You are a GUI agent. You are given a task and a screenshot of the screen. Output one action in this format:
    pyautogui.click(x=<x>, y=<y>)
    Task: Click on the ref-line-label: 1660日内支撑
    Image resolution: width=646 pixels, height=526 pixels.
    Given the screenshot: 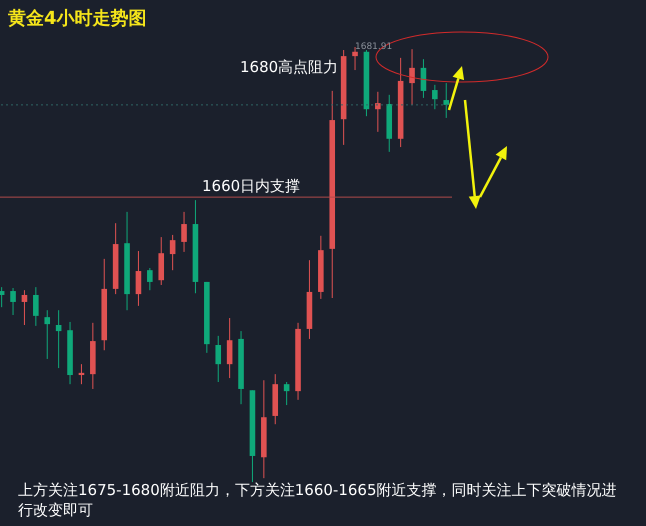 What is the action you would take?
    pyautogui.click(x=251, y=186)
    